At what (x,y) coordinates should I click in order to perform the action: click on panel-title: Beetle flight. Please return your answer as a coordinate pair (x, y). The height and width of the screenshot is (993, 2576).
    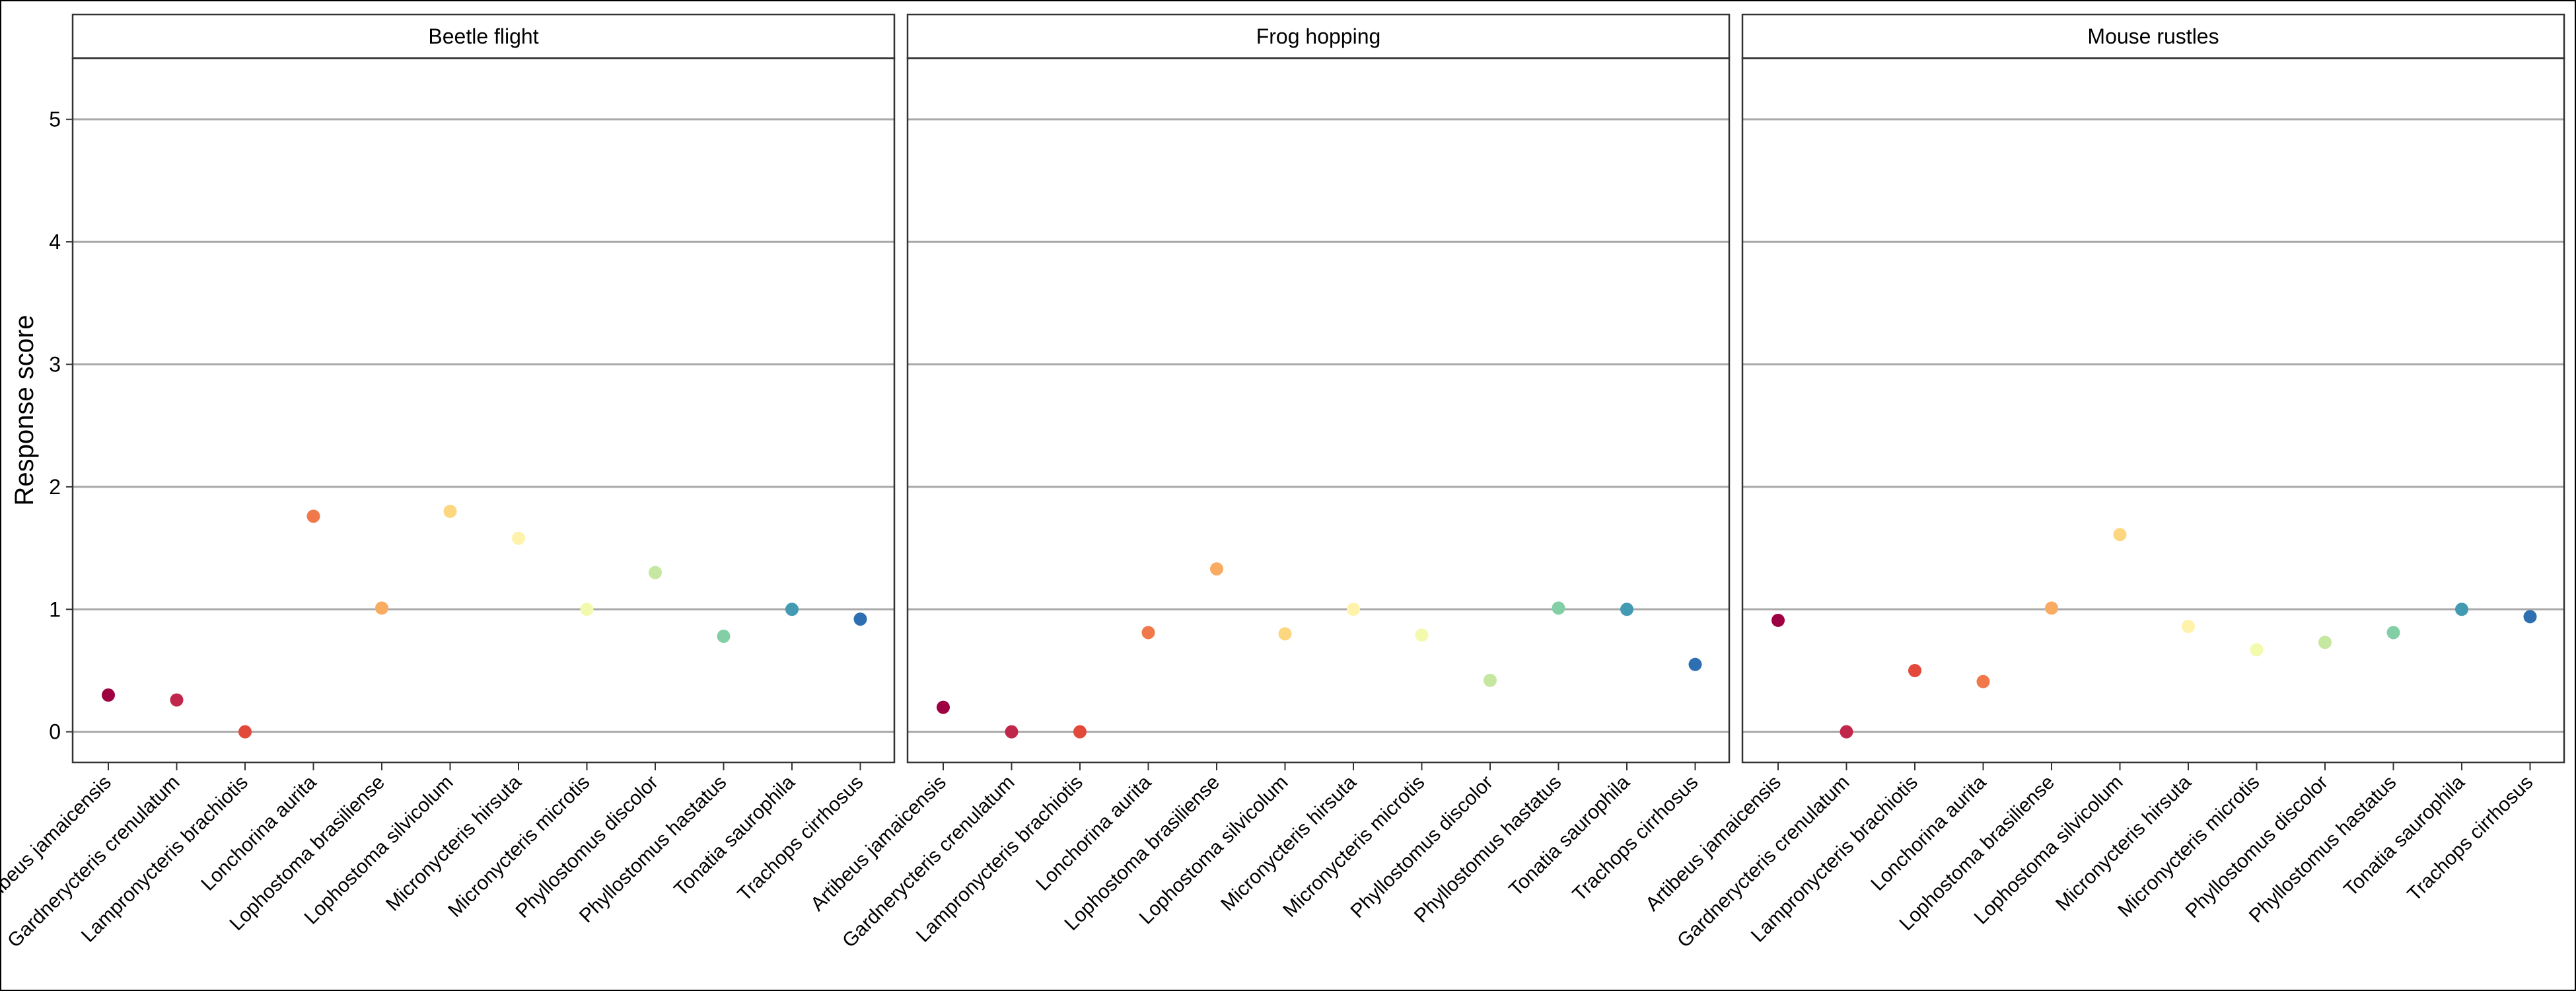
    Looking at the image, I should click on (483, 36).